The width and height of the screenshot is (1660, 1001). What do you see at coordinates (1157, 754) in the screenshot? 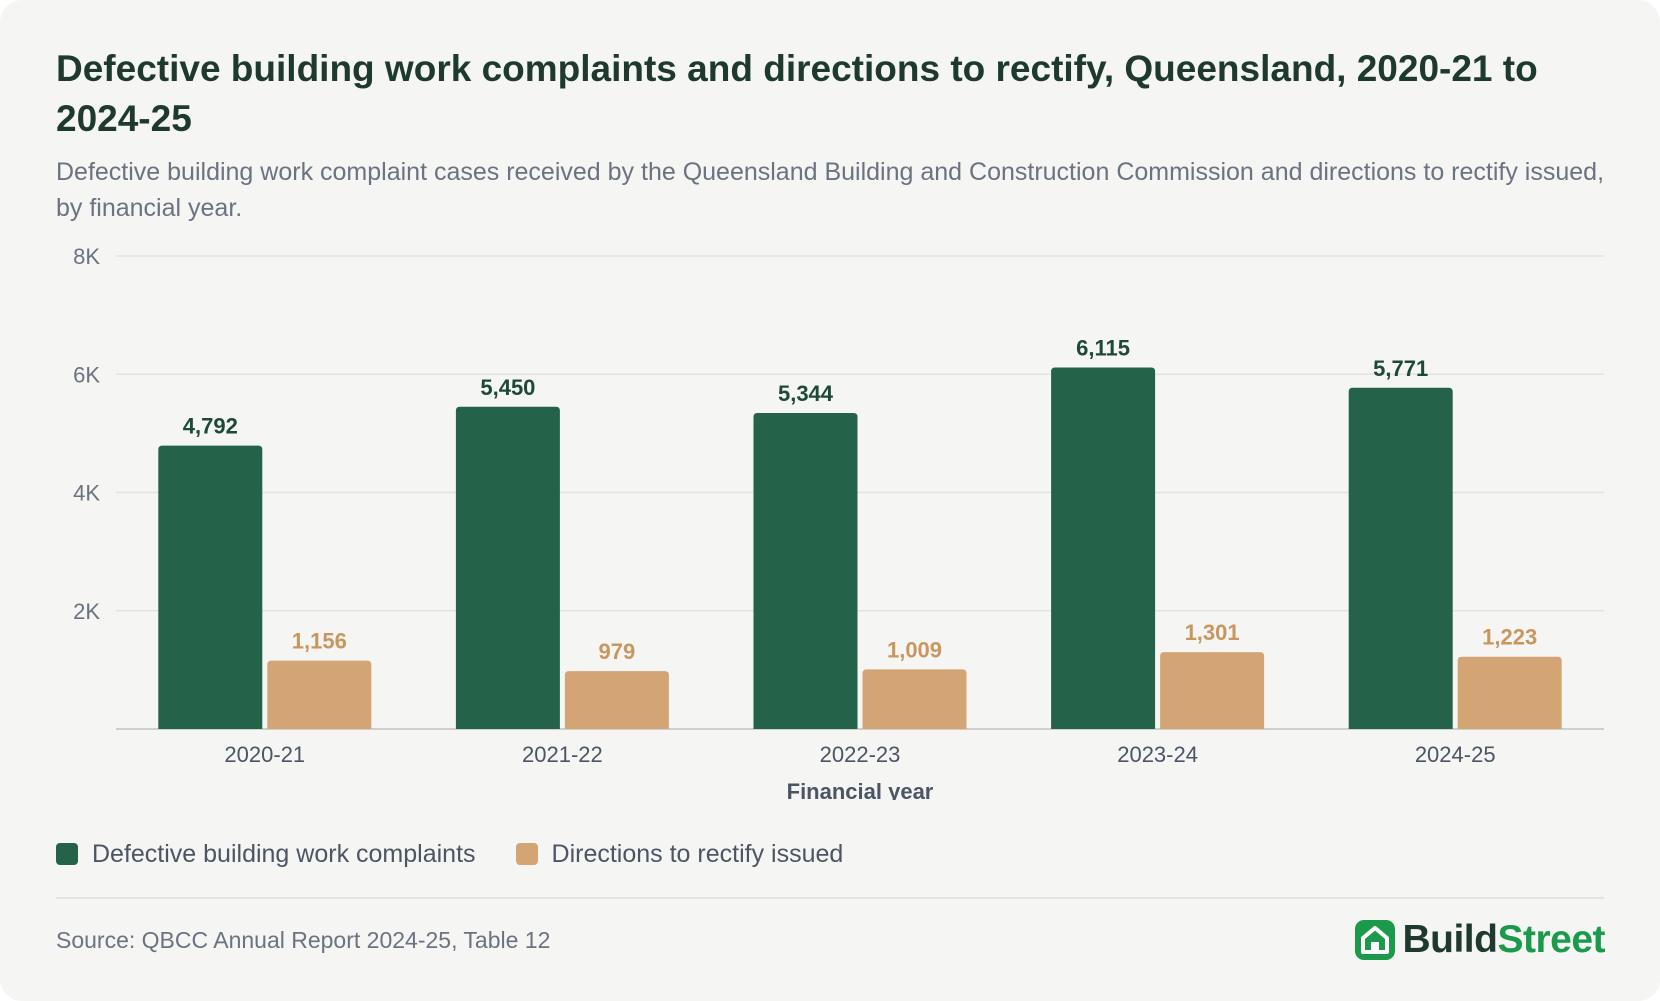
I see `x-tick-label: 2023-24` at bounding box center [1157, 754].